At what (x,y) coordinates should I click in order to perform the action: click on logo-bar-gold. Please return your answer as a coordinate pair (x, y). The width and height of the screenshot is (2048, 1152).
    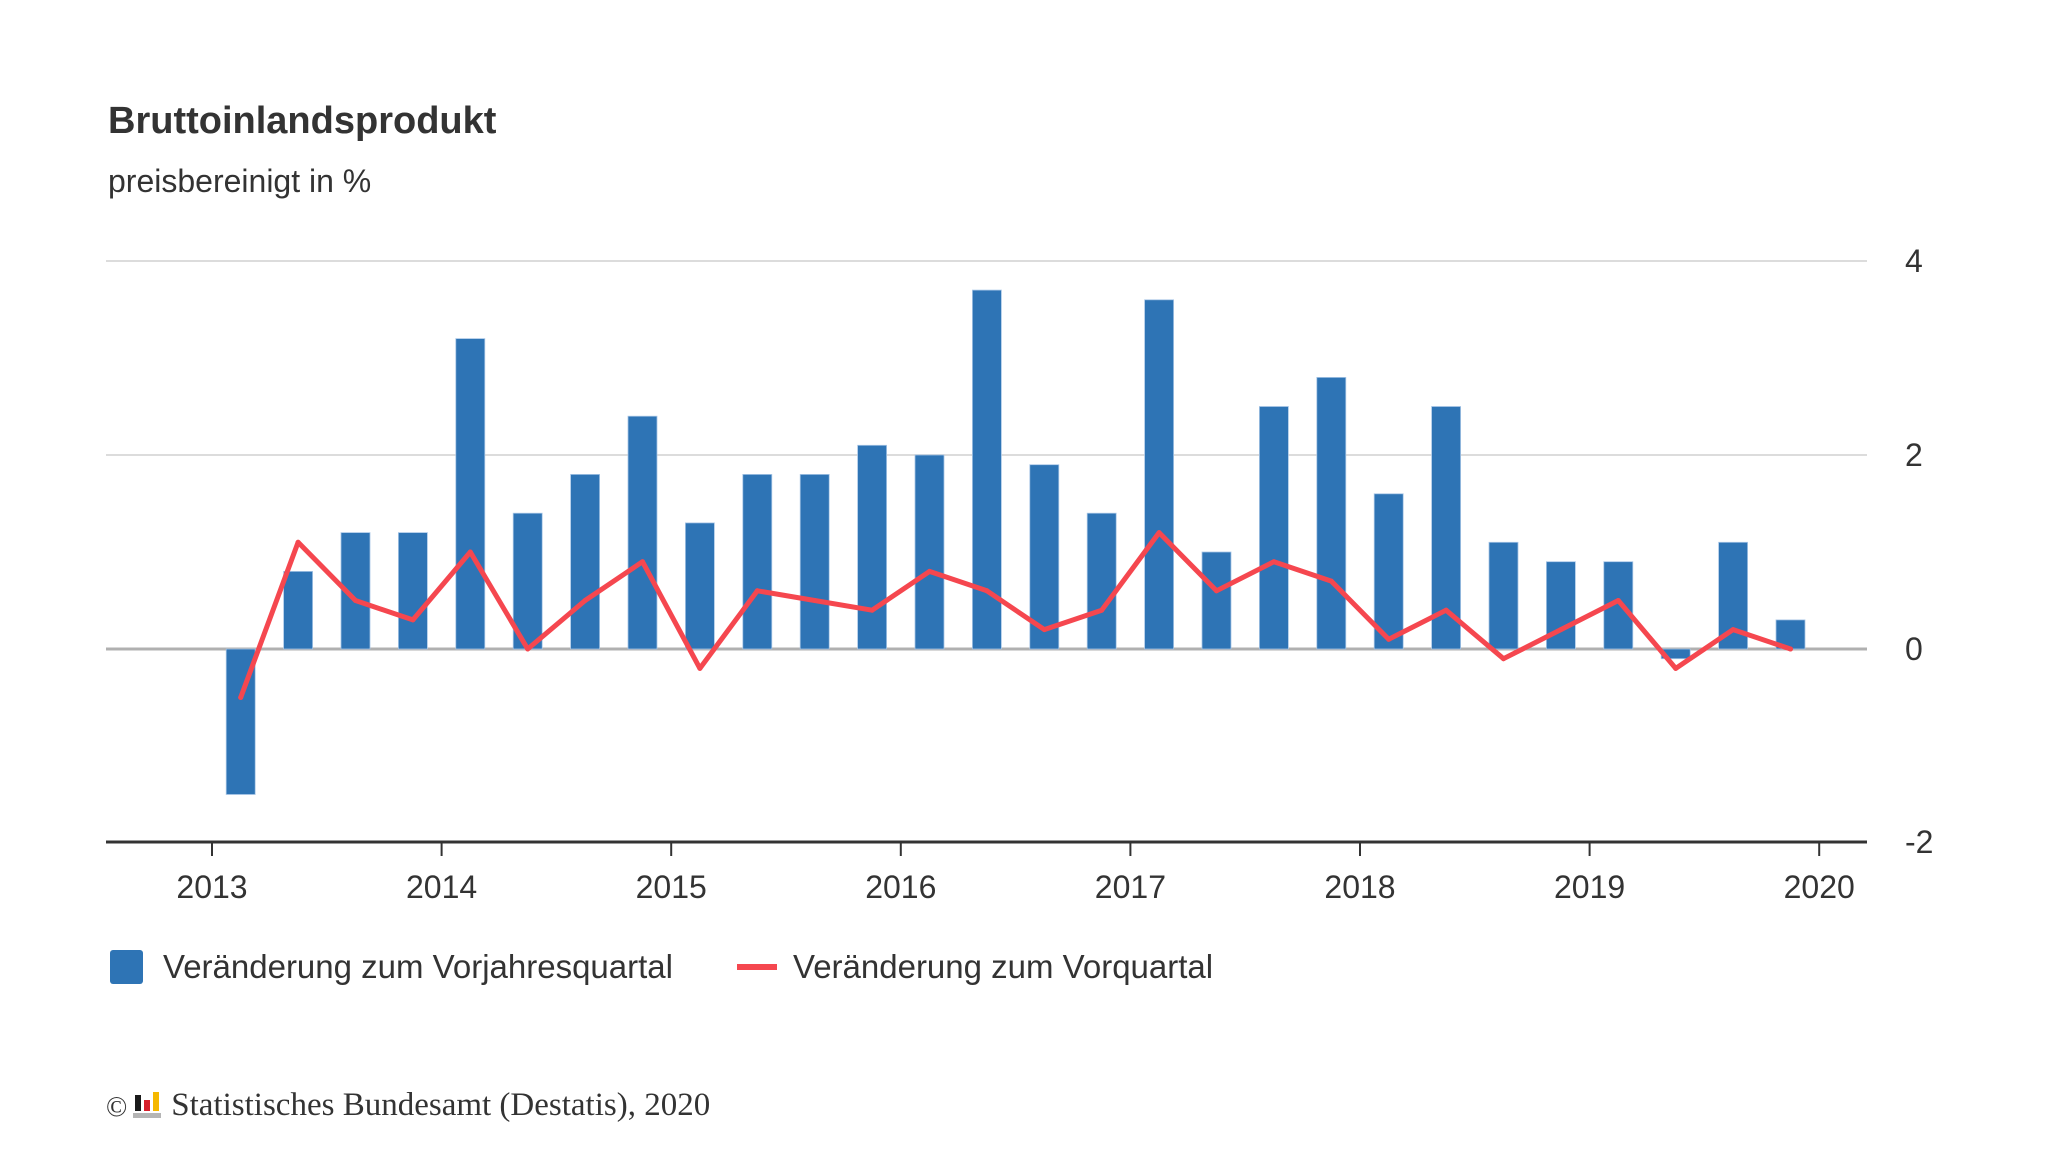
    Looking at the image, I should click on (156, 1101).